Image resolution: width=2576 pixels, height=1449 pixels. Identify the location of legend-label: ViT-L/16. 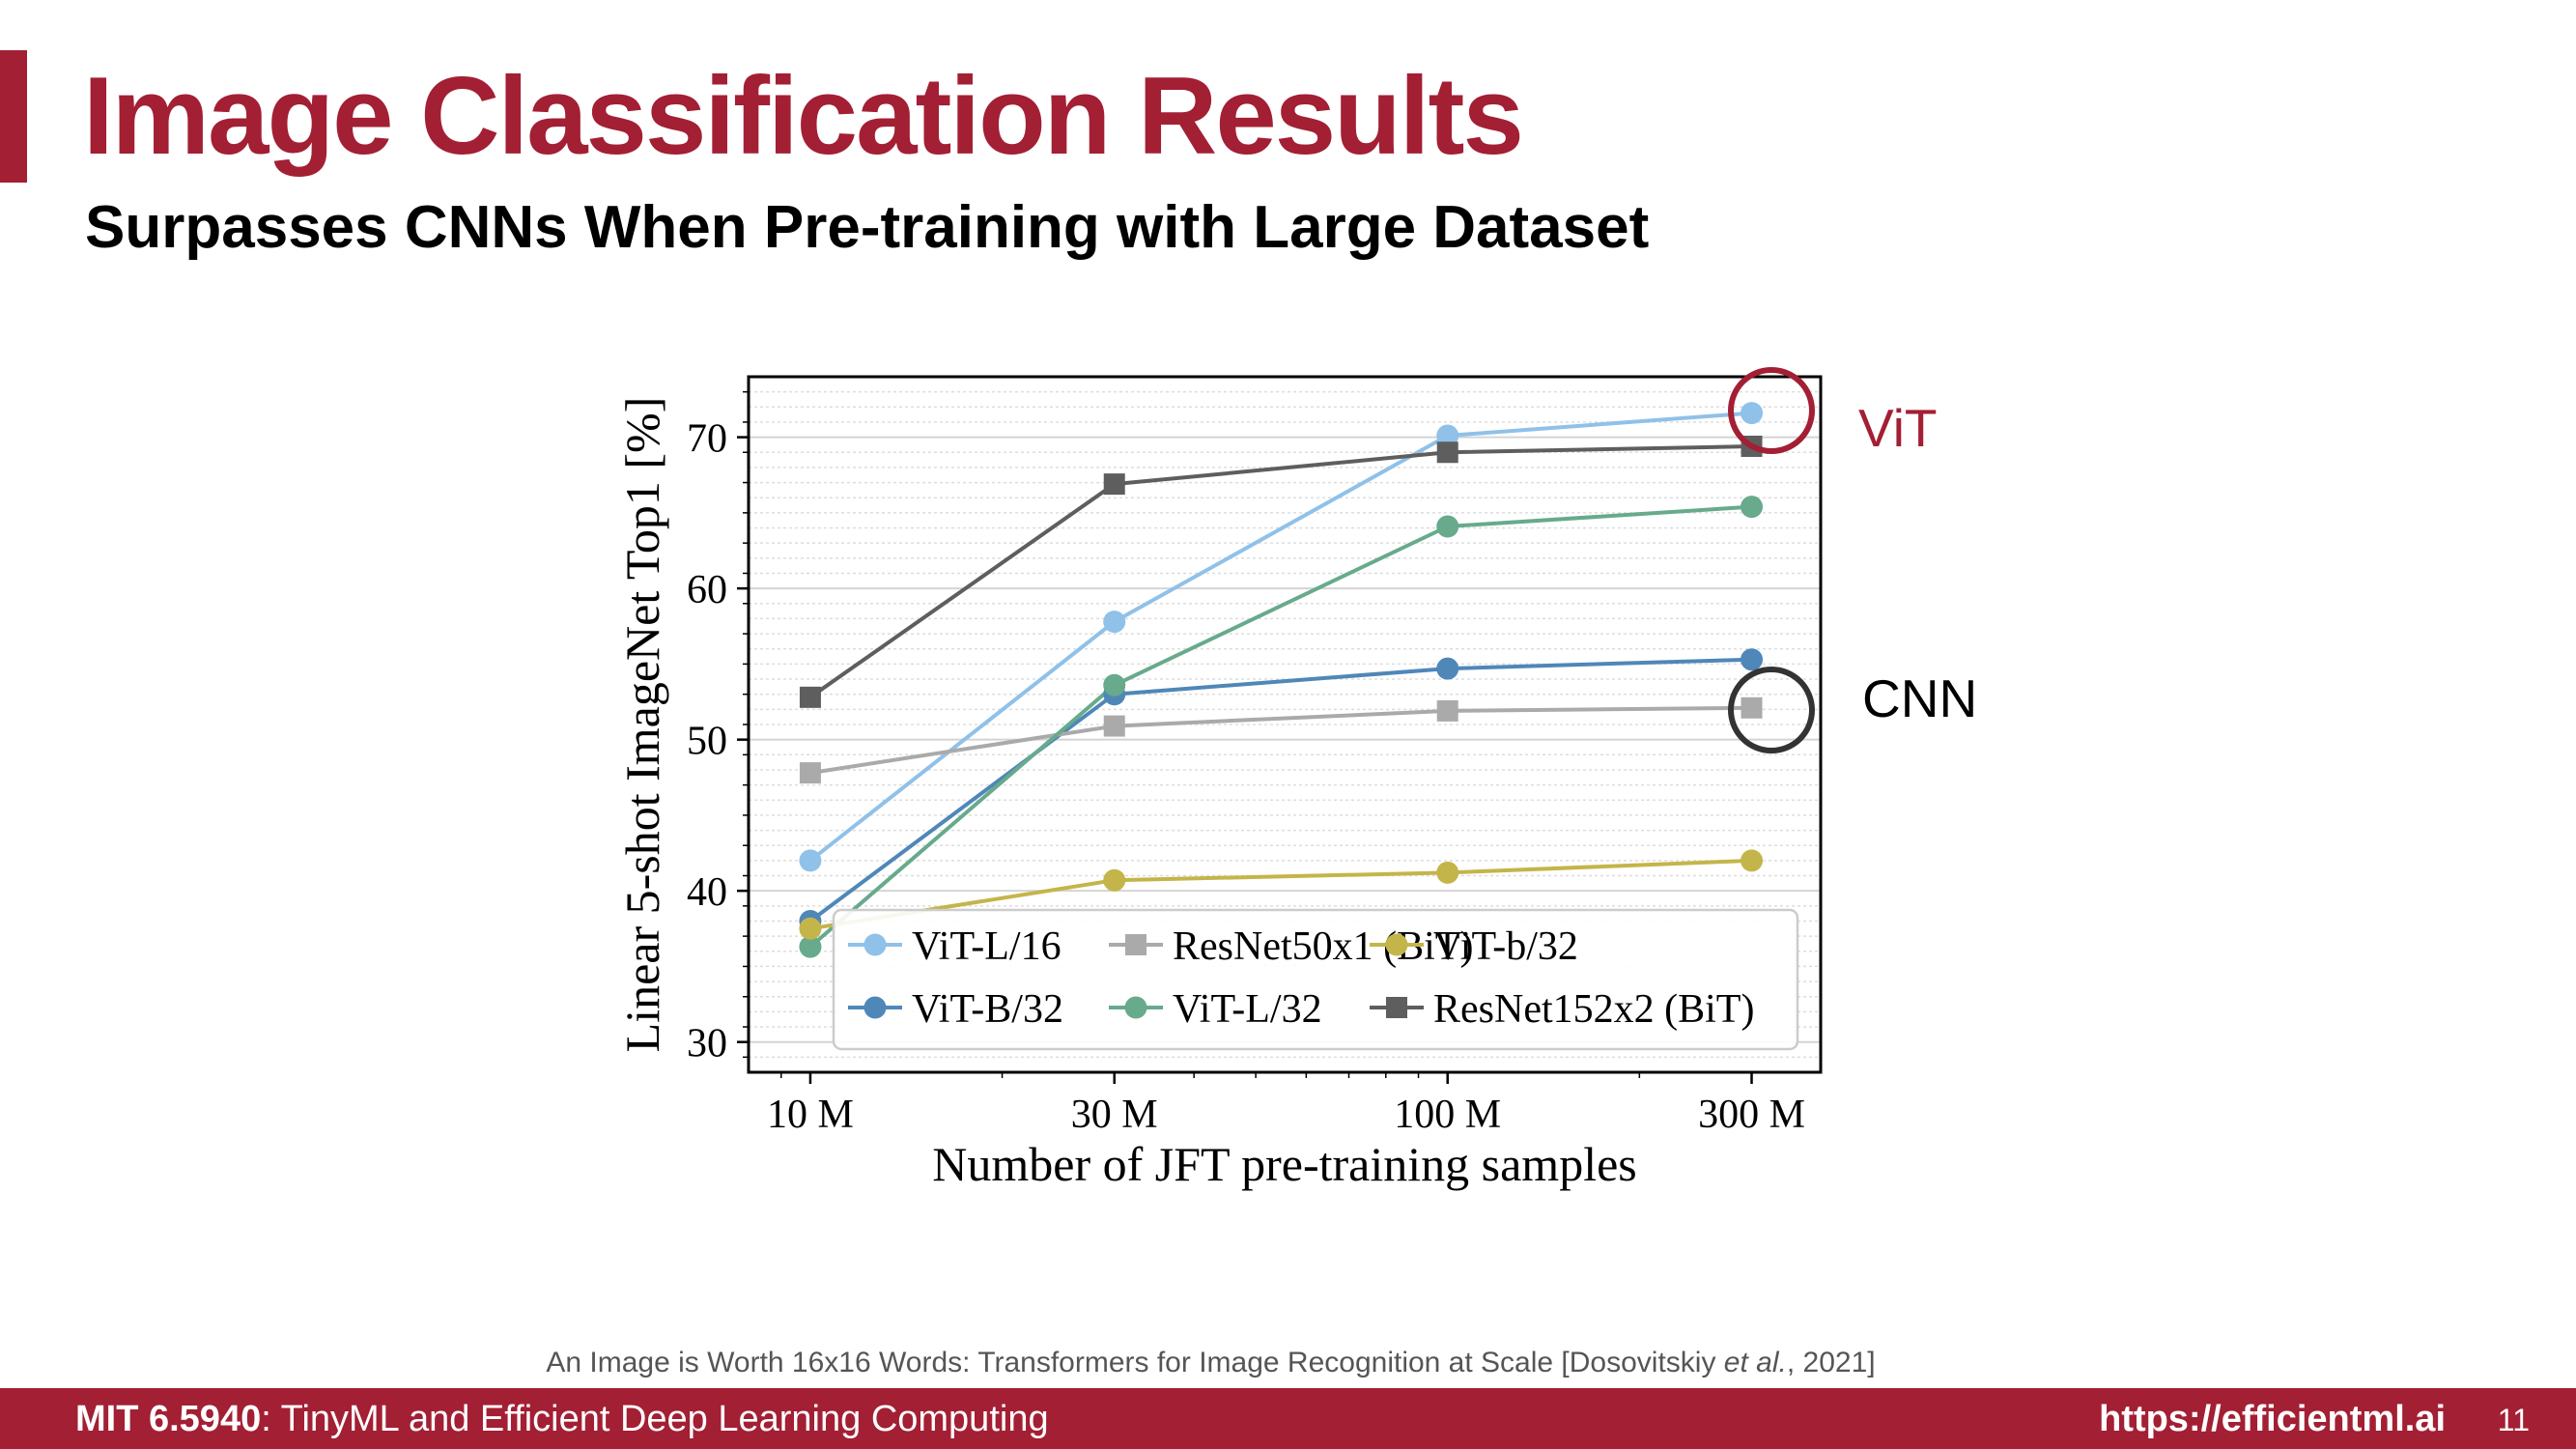
(987, 946).